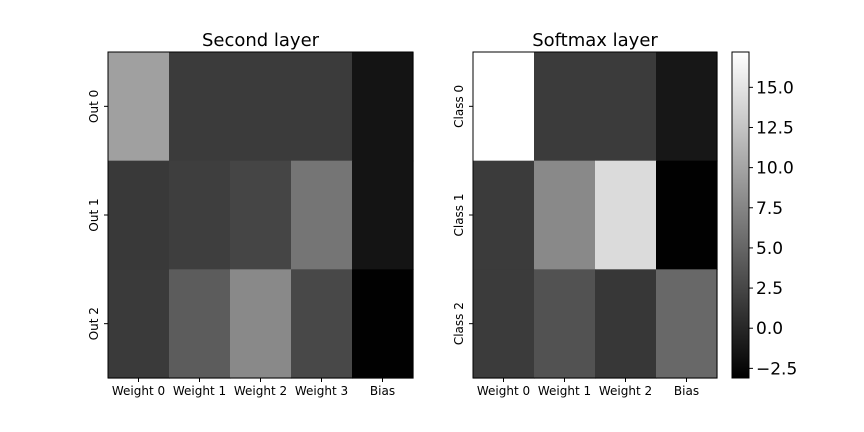  Describe the element at coordinates (775, 128) in the screenshot. I see `colorbar-tick-label: 12.5` at that location.